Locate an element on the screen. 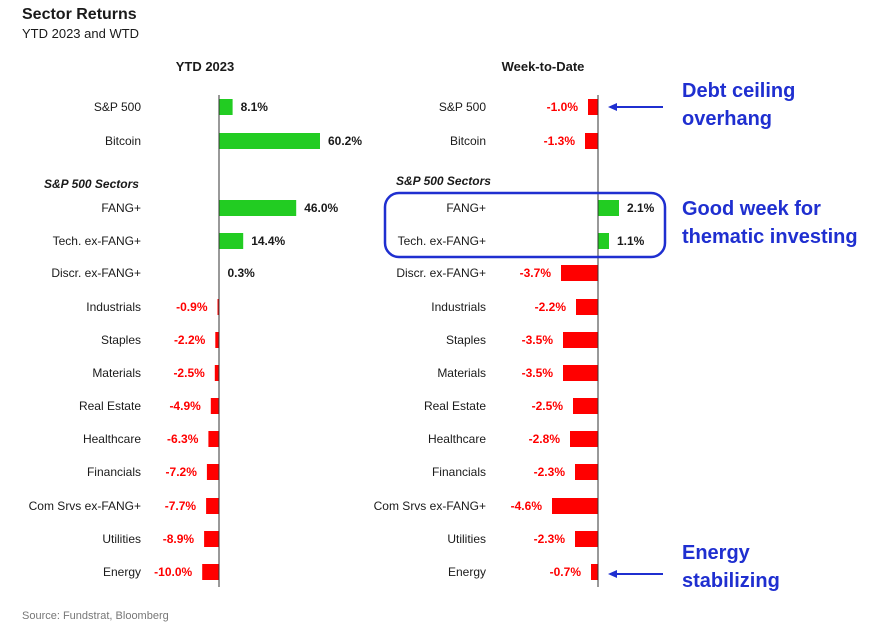 The height and width of the screenshot is (622, 873). data-label: -8.9% is located at coordinates (179, 539).